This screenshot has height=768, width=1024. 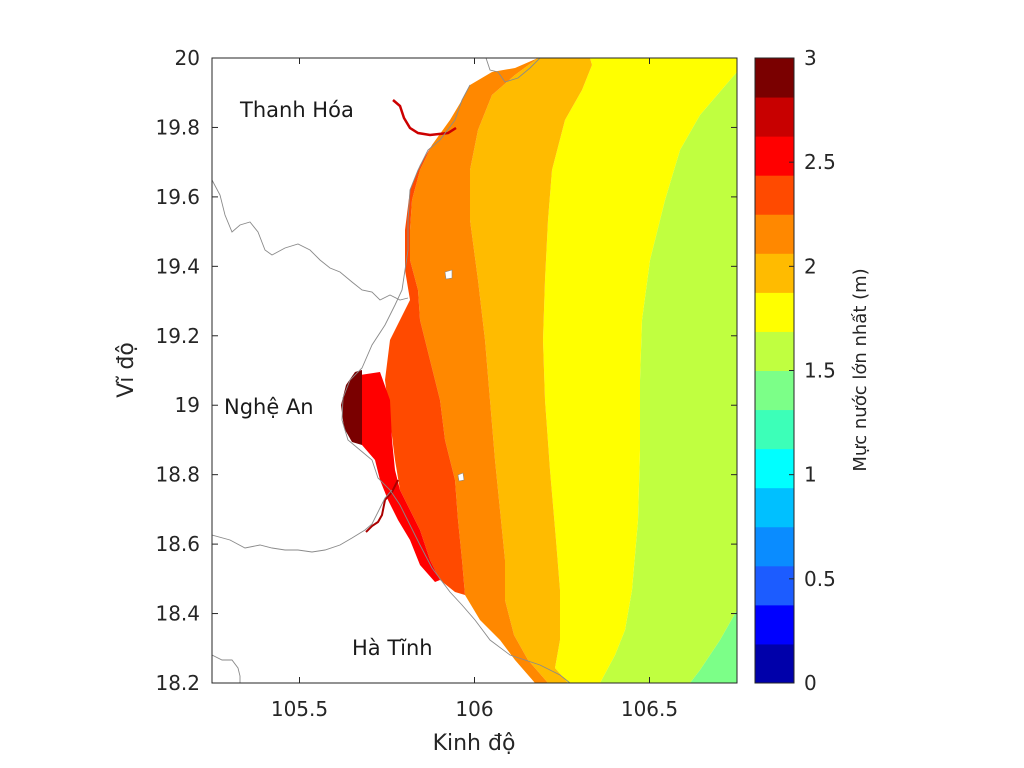 I want to click on y-tick-label: 18.4, so click(x=177, y=614).